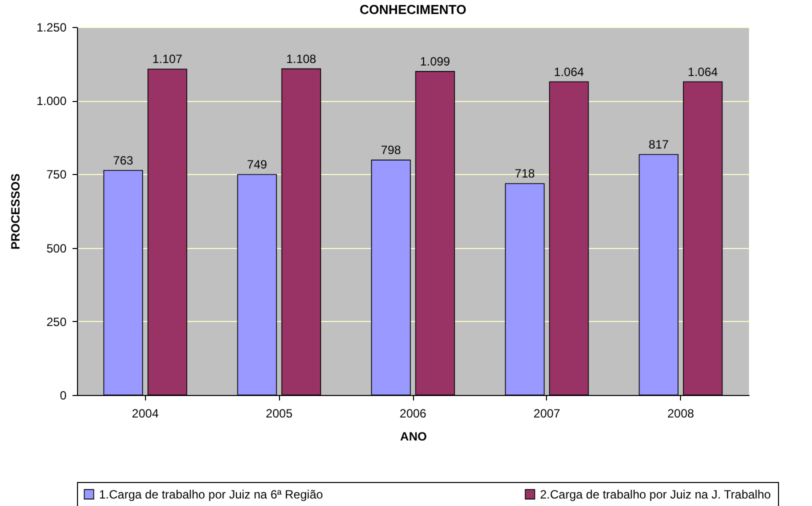  What do you see at coordinates (51, 27) in the screenshot?
I see `y-tick-label: 1.250` at bounding box center [51, 27].